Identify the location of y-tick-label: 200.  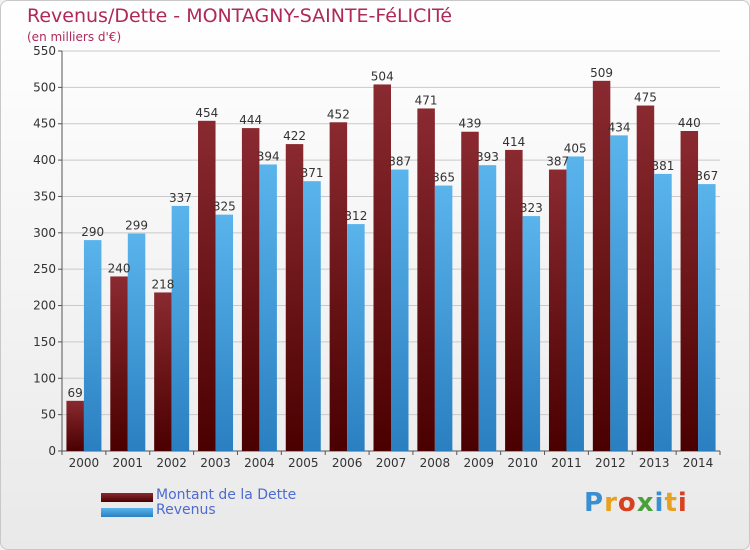
(44, 306).